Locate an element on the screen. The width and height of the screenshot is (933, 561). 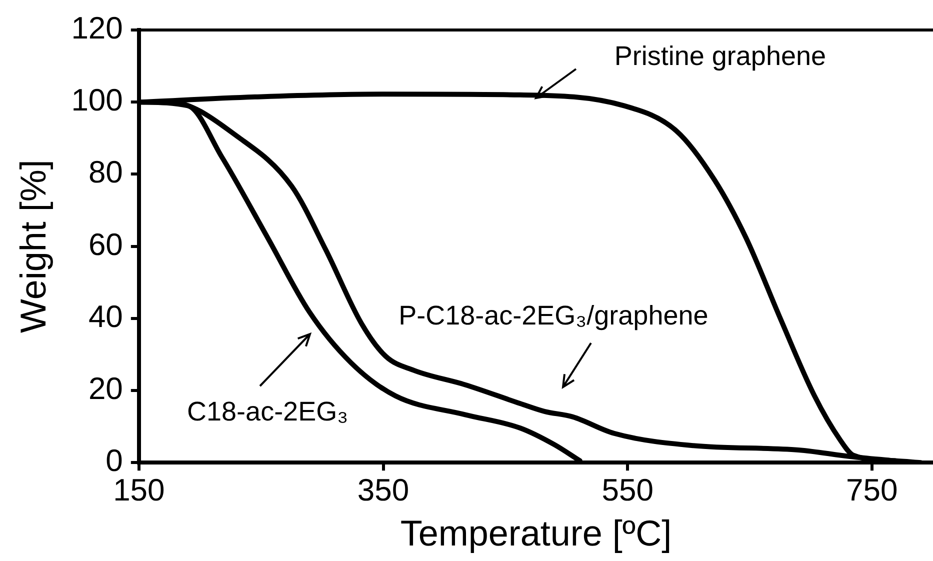
y-tick-label: 40 is located at coordinates (105, 316).